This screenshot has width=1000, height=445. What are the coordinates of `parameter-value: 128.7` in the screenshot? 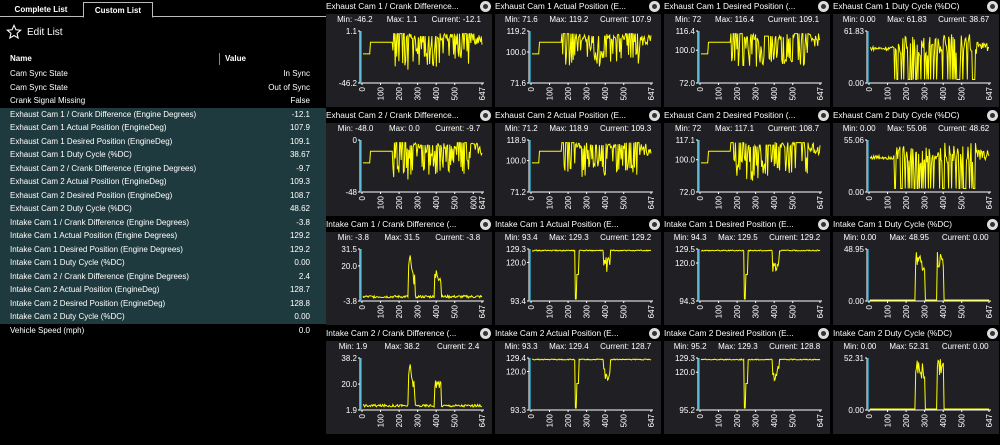 It's located at (299, 289).